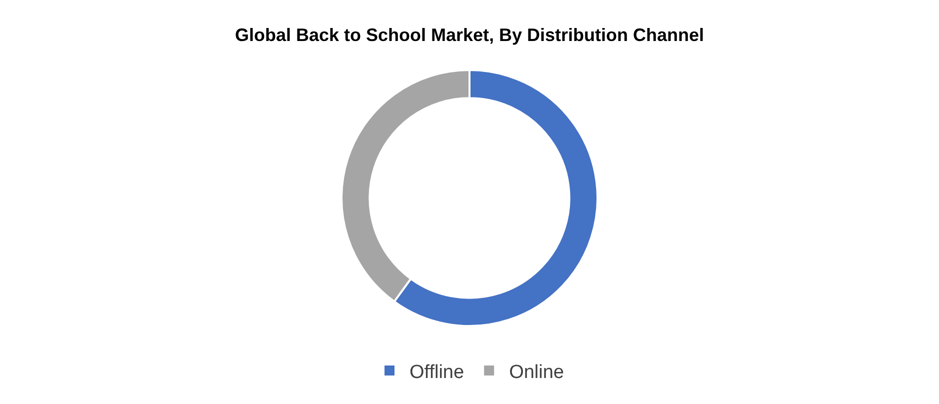  What do you see at coordinates (469, 34) in the screenshot?
I see `chart-title: Global Back to School Market, By Distribution Channel` at bounding box center [469, 34].